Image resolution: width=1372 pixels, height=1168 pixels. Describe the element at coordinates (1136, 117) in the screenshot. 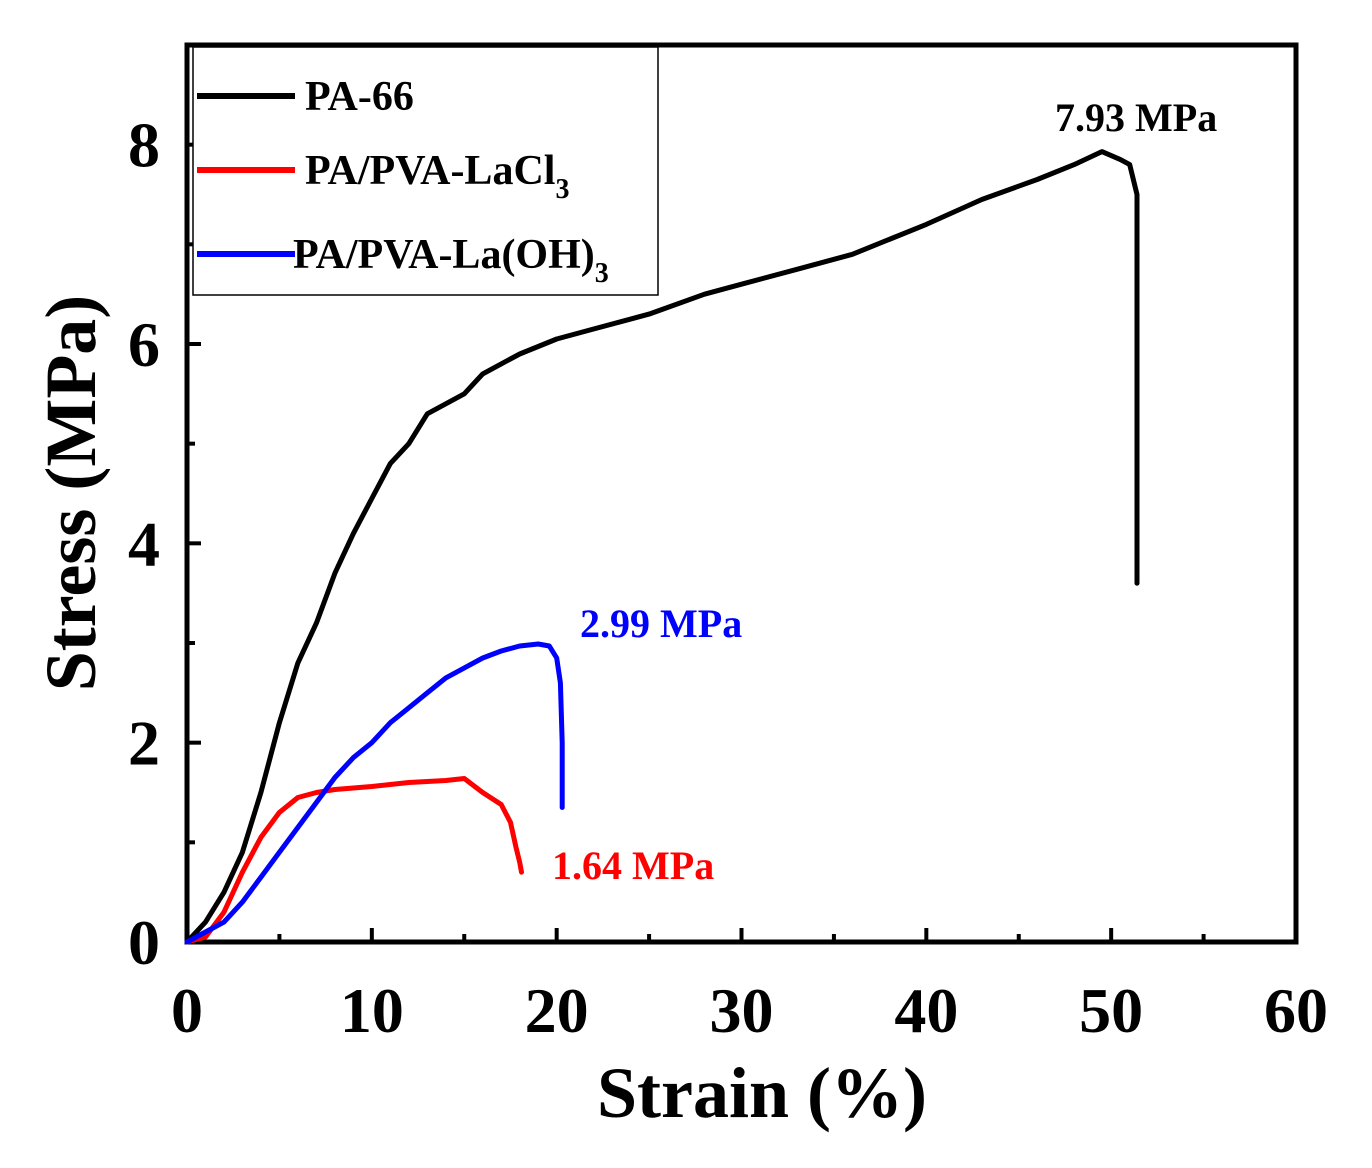

I see `annotation-pa66-max: 7.93 MPa` at that location.